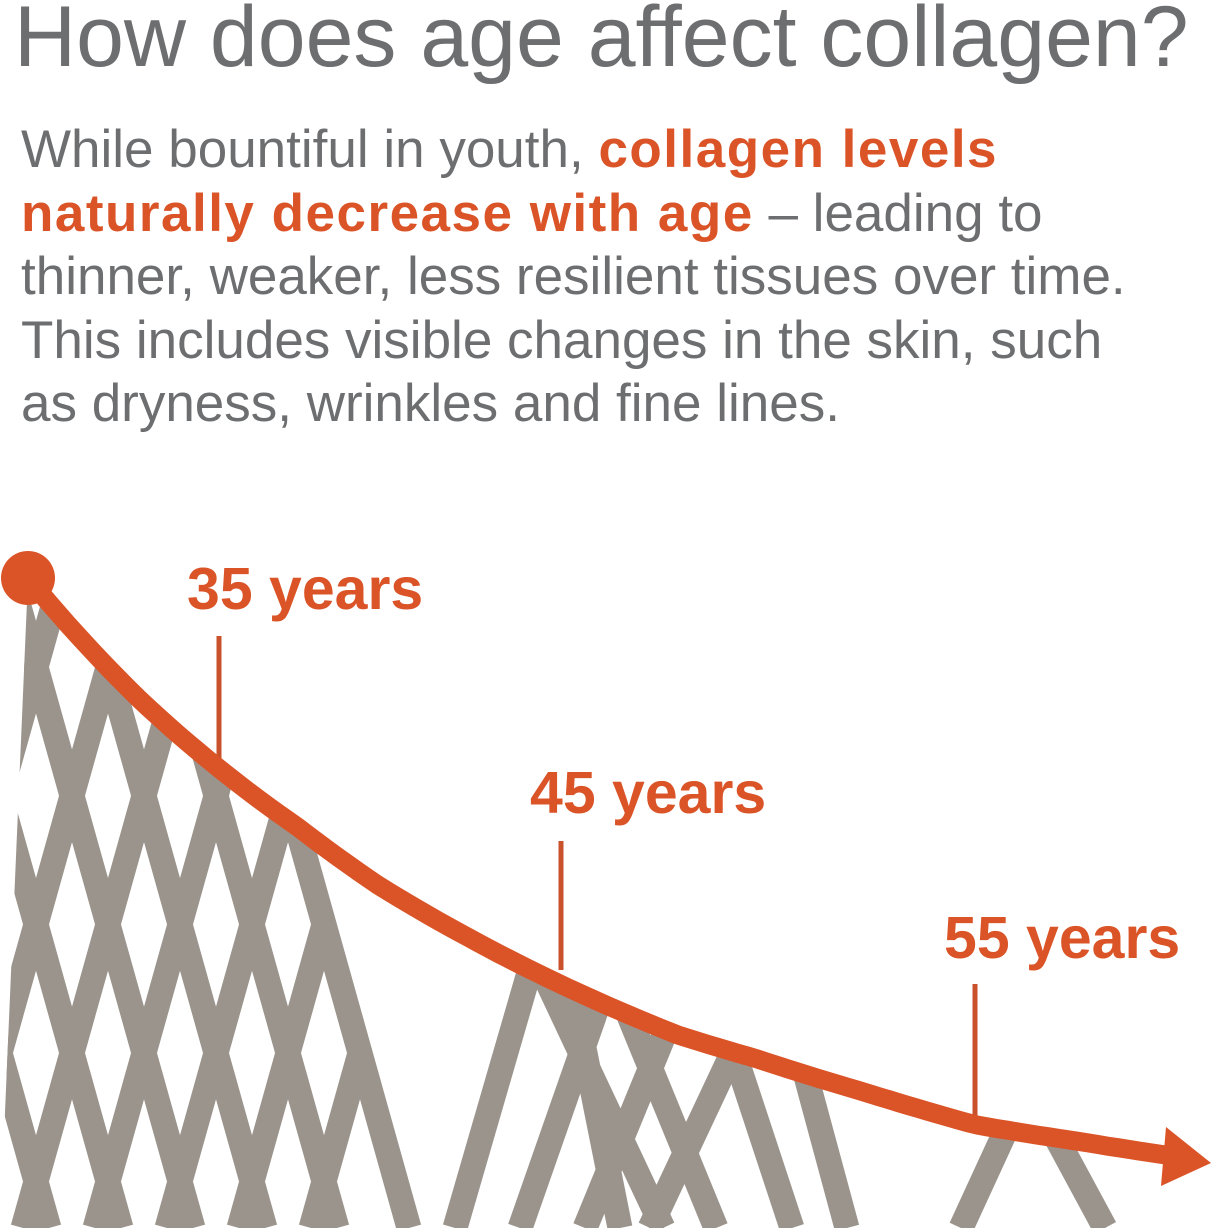 Image resolution: width=1214 pixels, height=1228 pixels. What do you see at coordinates (305, 589) in the screenshot?
I see `svg-text: 35 years` at bounding box center [305, 589].